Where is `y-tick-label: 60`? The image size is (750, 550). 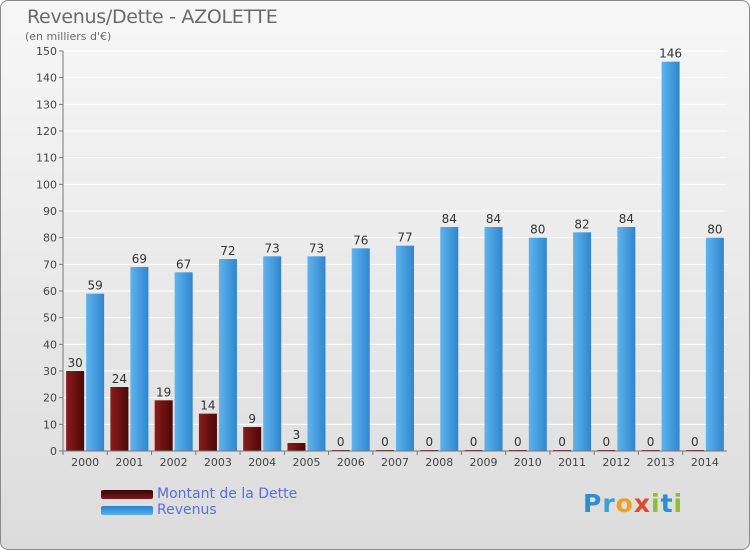
y-tick-label: 60 is located at coordinates (50, 291).